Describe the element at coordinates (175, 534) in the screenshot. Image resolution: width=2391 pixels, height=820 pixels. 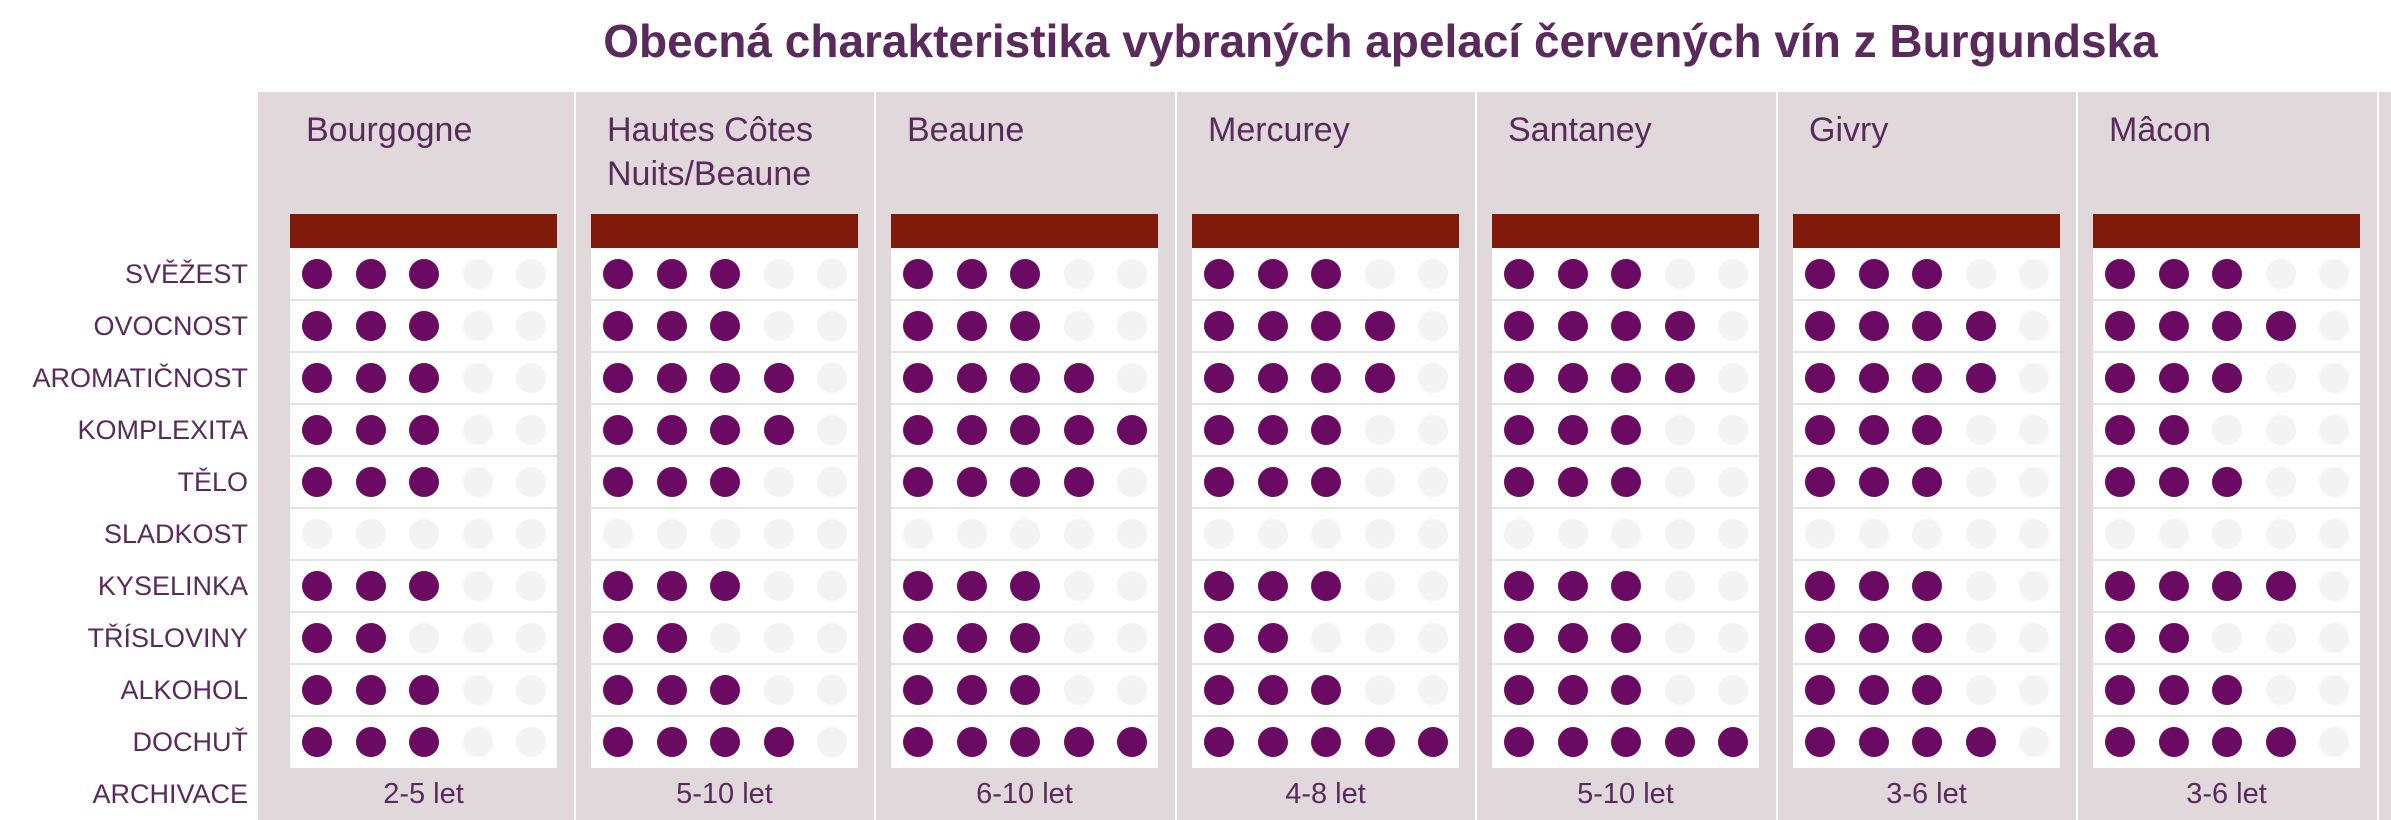
I see `row-label: SLADKOST` at that location.